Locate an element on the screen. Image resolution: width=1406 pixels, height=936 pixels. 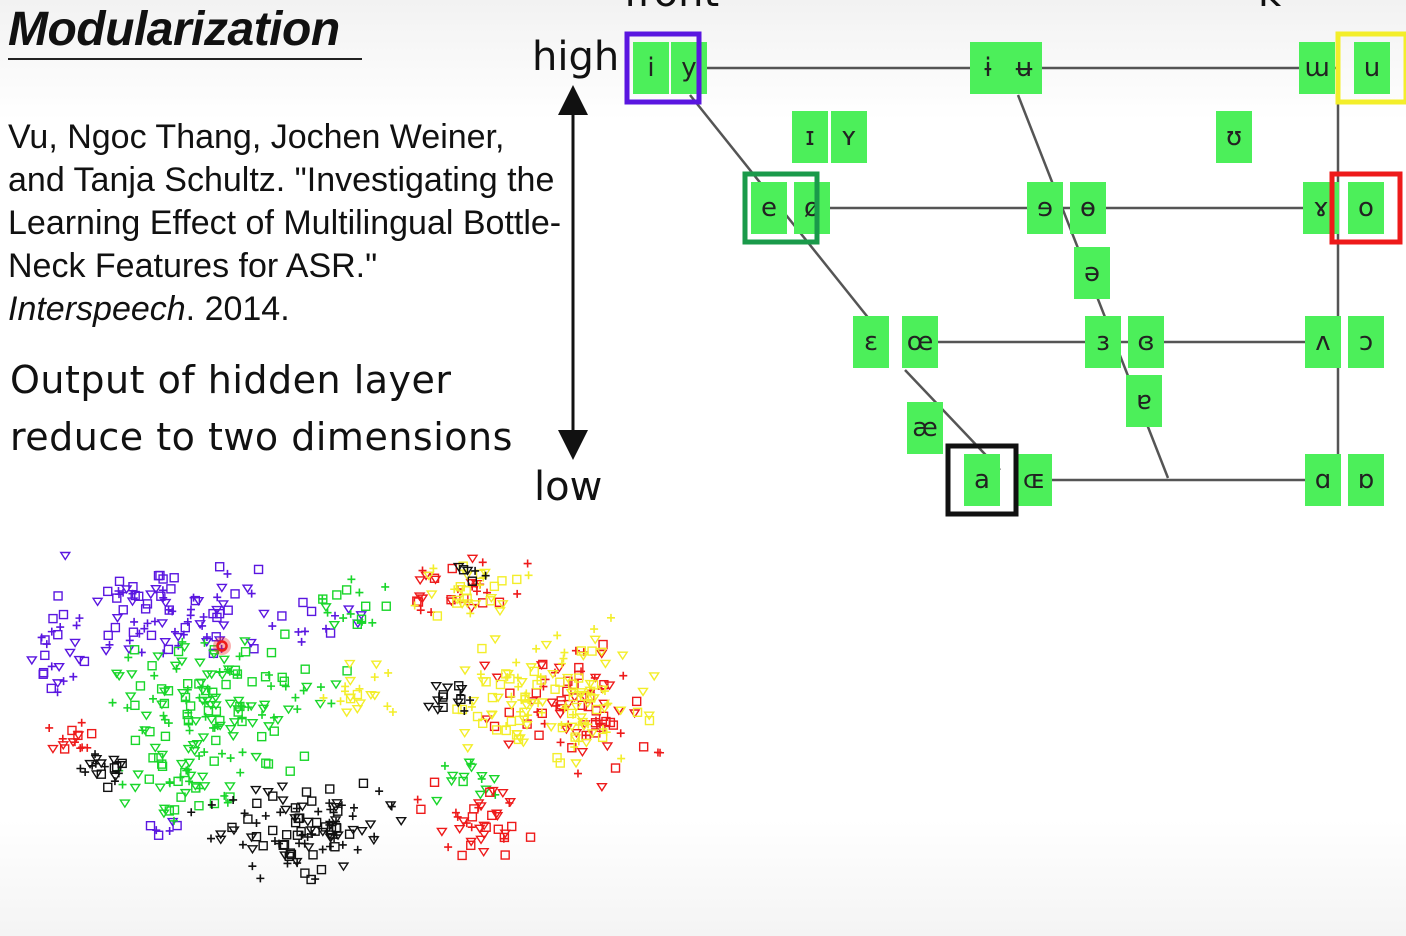
vowel-cell: ɘ is located at coordinates (1045, 208).